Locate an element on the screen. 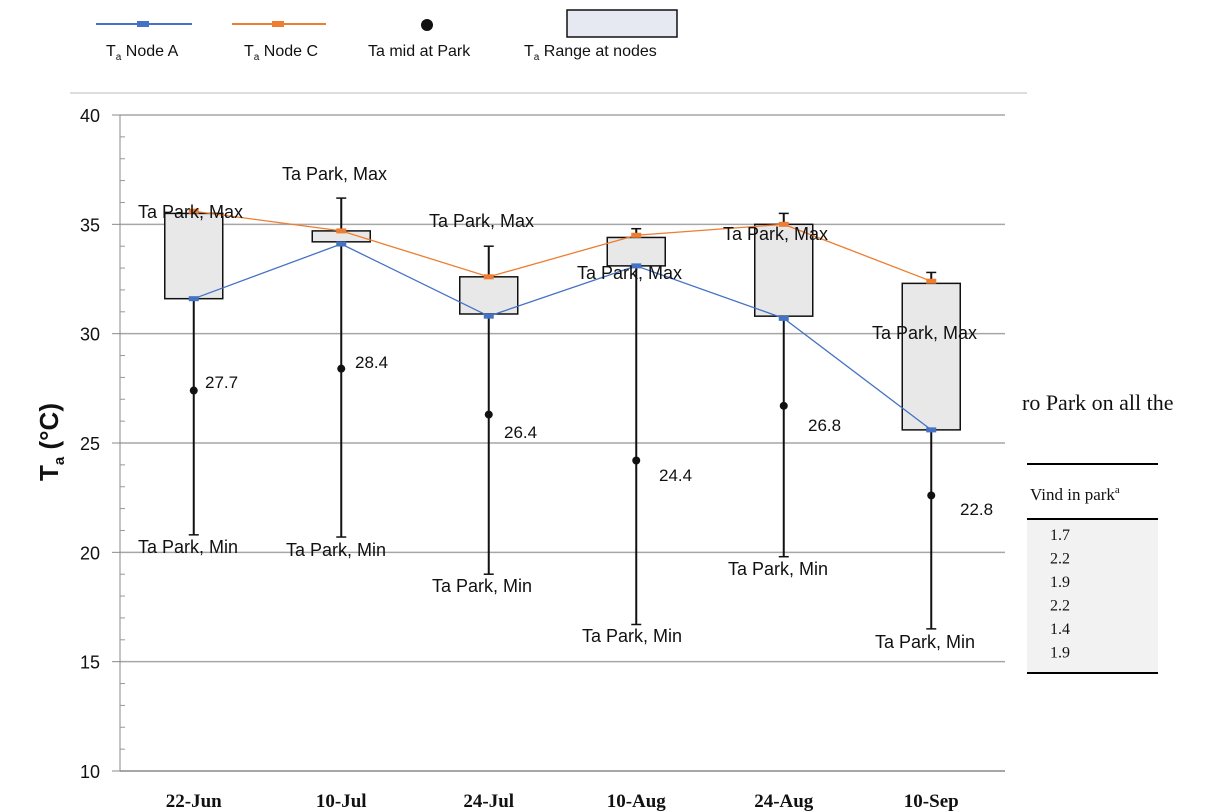 The image size is (1227, 811). mid-dots is located at coordinates (562, 432).